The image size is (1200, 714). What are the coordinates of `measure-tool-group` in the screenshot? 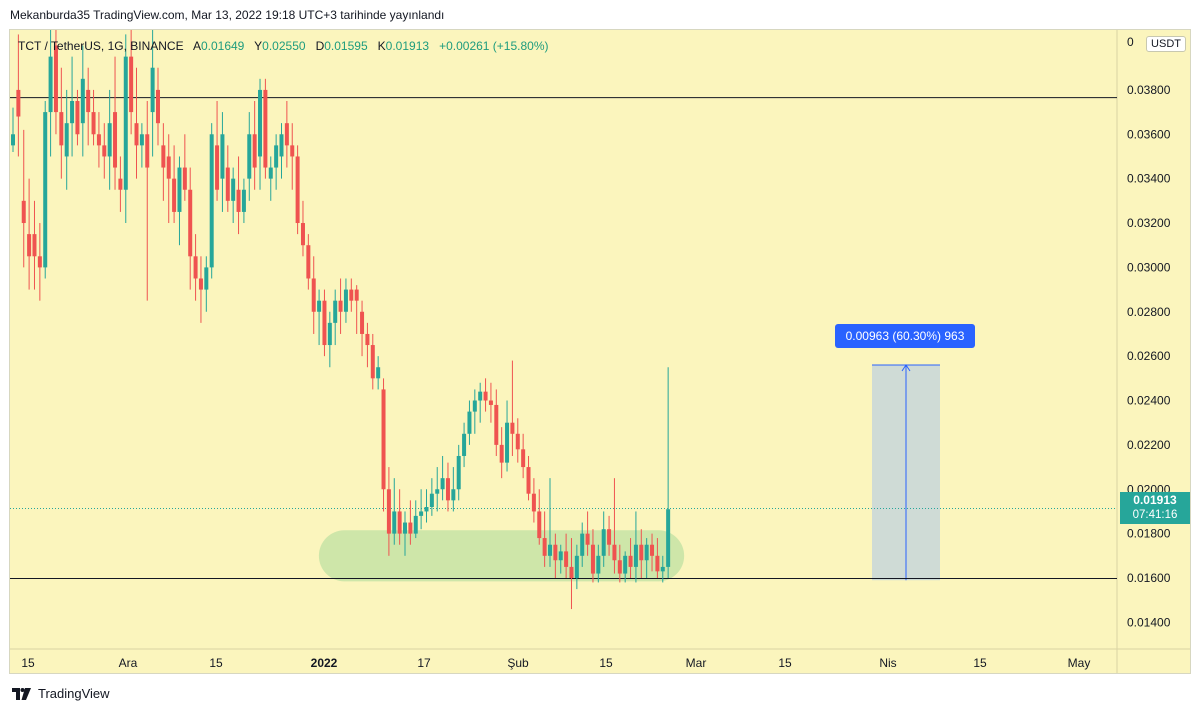 It's located at (906, 472).